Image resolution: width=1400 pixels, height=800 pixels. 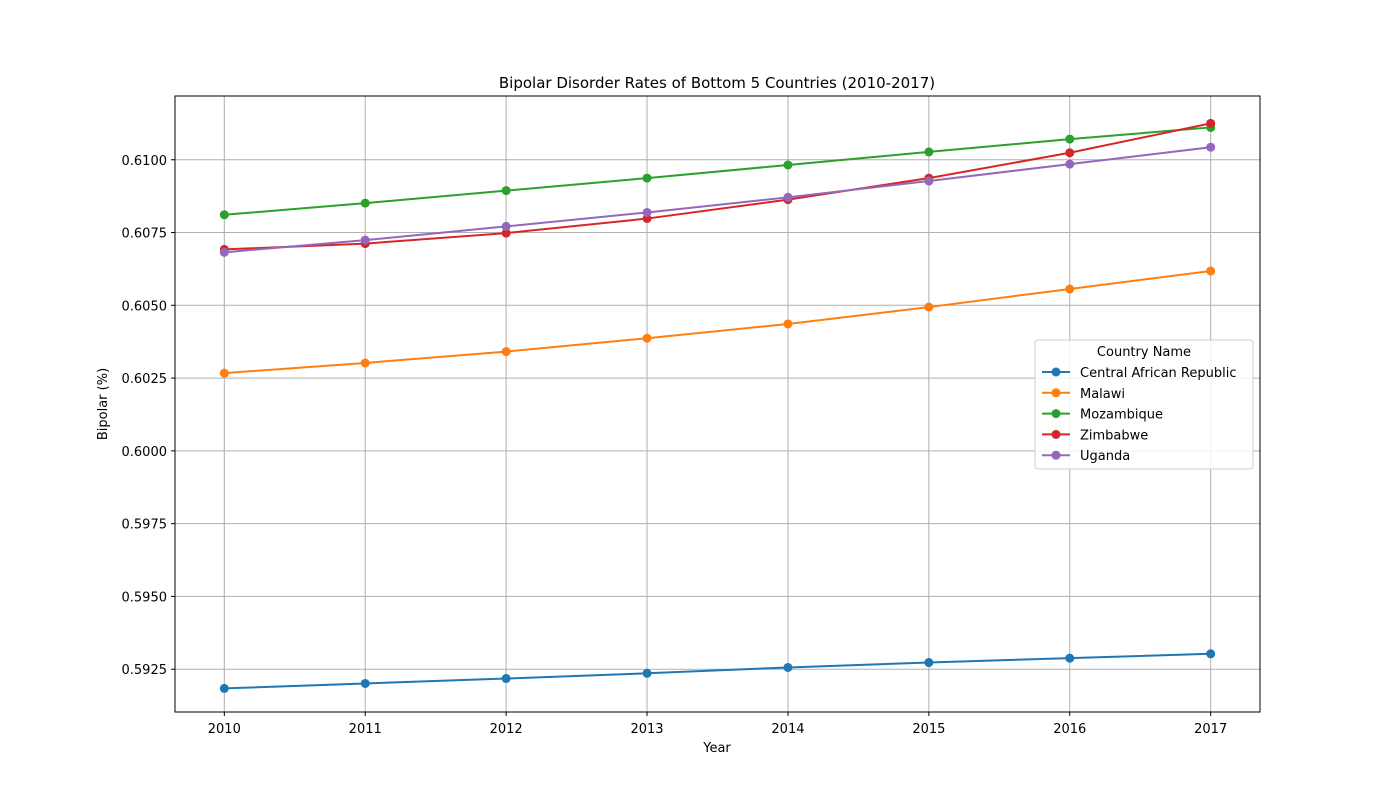 What do you see at coordinates (103, 404) in the screenshot?
I see `y-axis-label: Bipolar (%)` at bounding box center [103, 404].